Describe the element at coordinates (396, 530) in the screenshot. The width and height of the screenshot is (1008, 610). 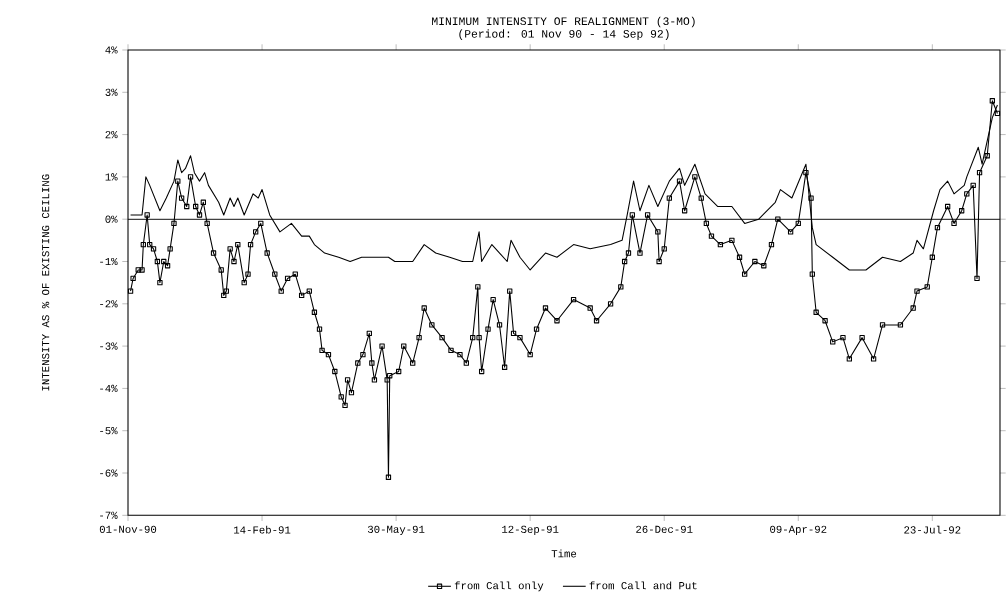
I see `x-tick-label: 30-May-91` at that location.